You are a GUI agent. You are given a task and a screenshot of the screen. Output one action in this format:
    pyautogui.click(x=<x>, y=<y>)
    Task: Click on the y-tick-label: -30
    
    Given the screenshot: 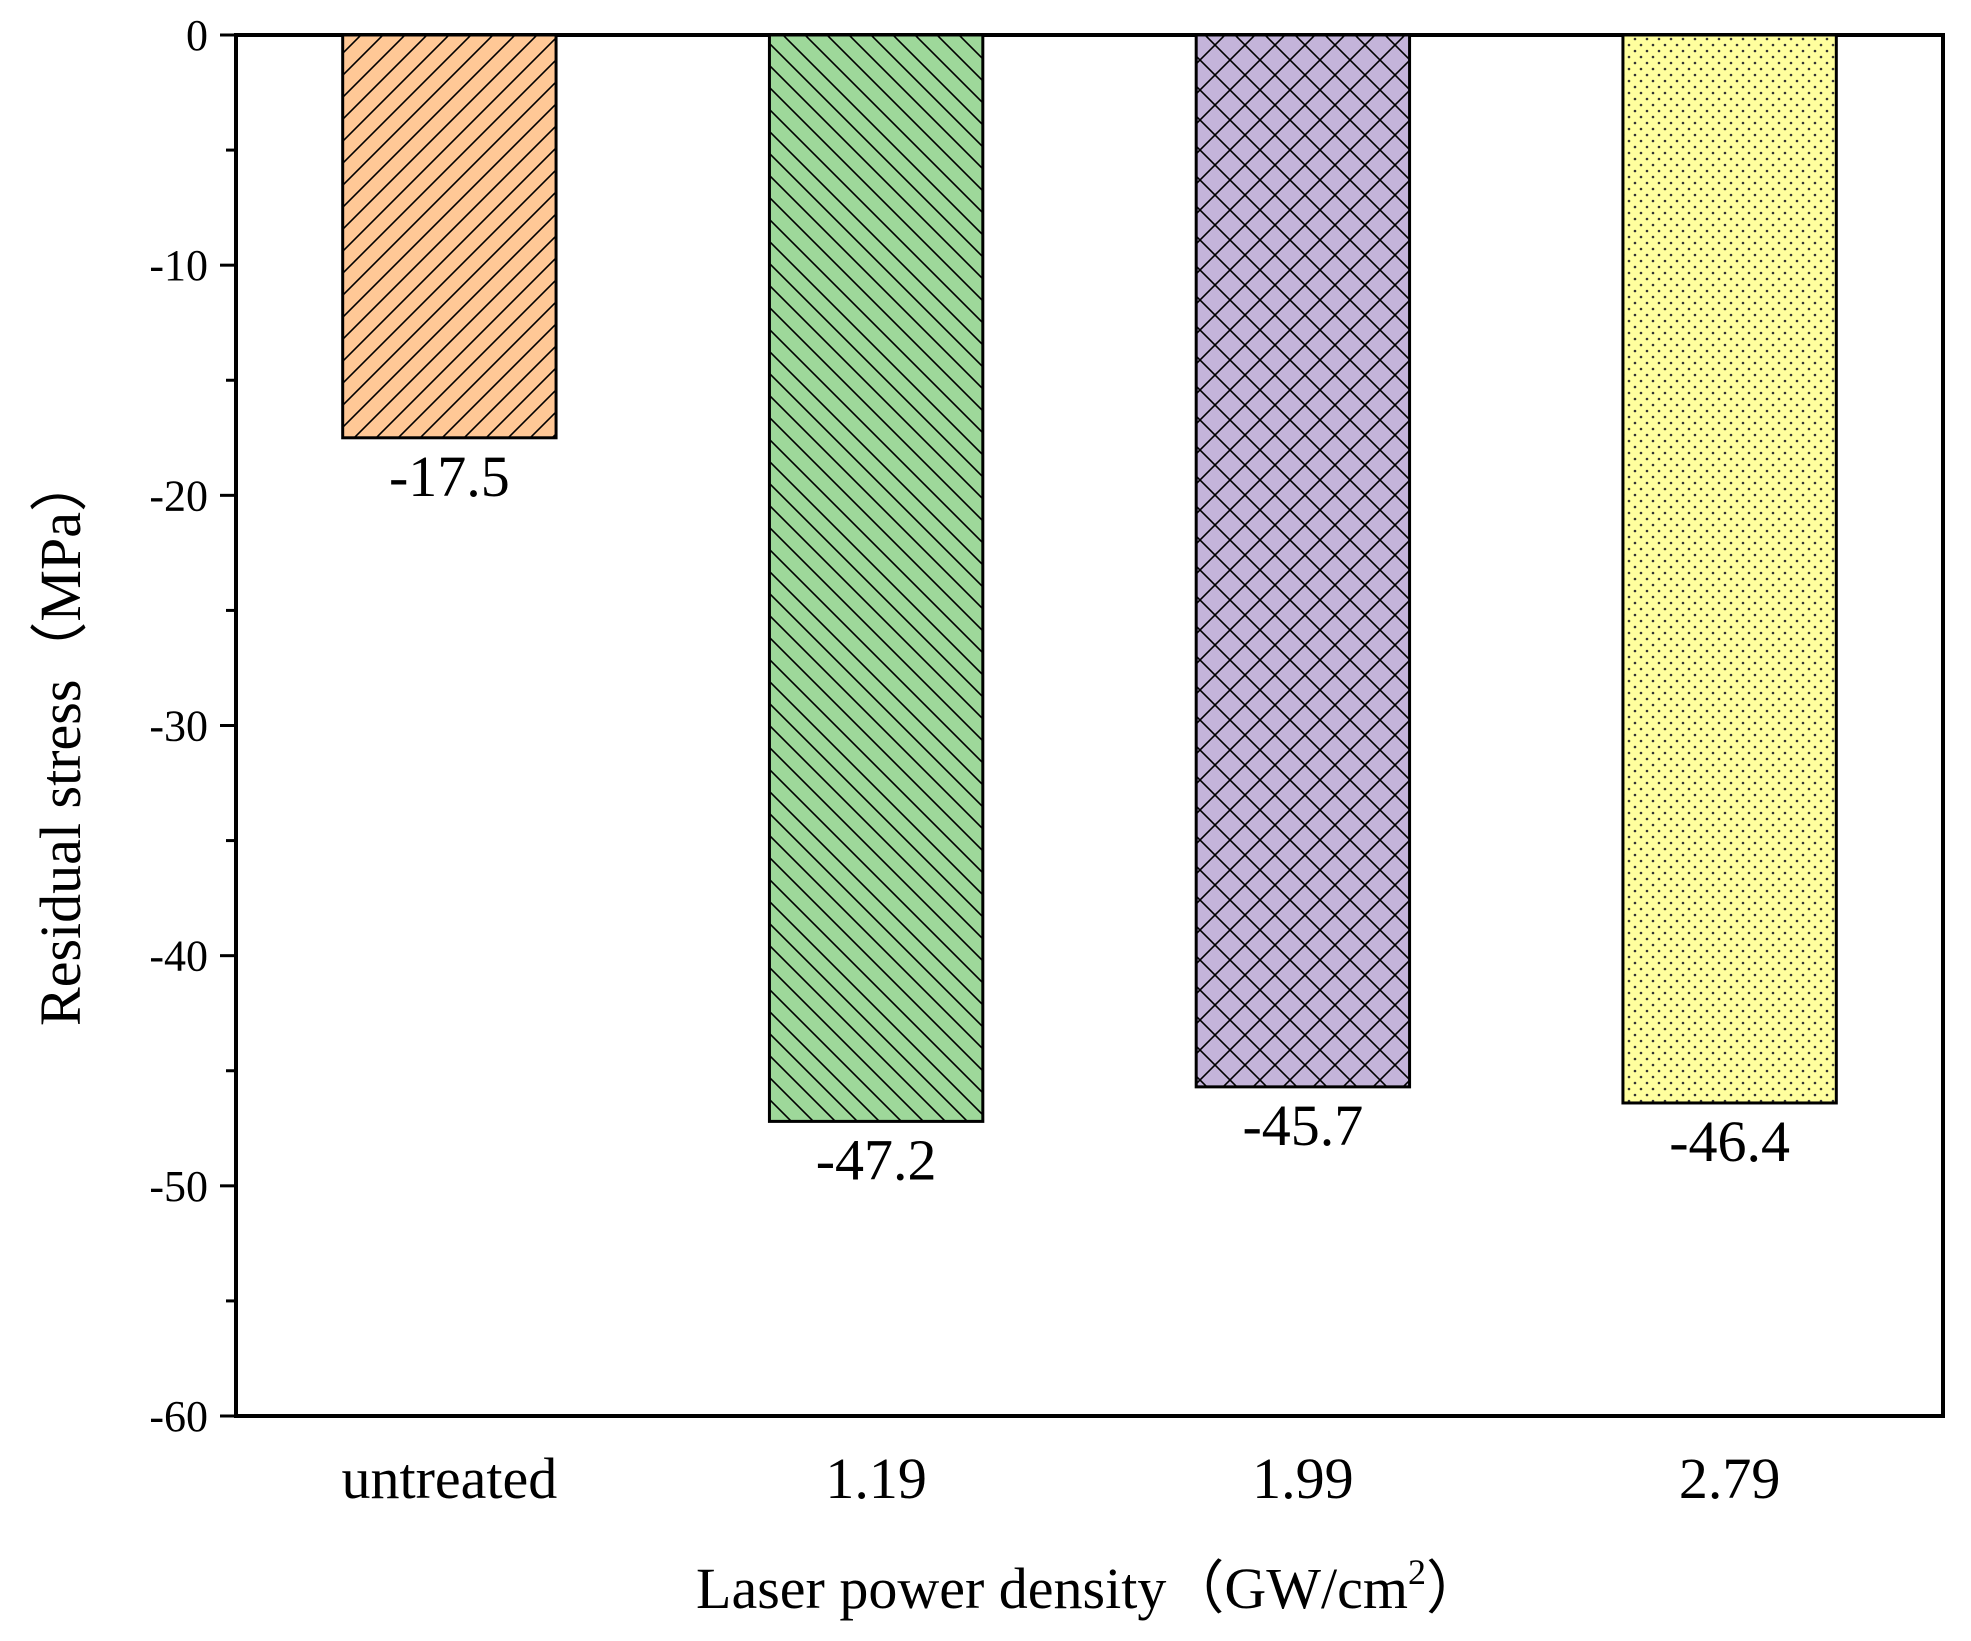 What is the action you would take?
    pyautogui.click(x=178, y=726)
    